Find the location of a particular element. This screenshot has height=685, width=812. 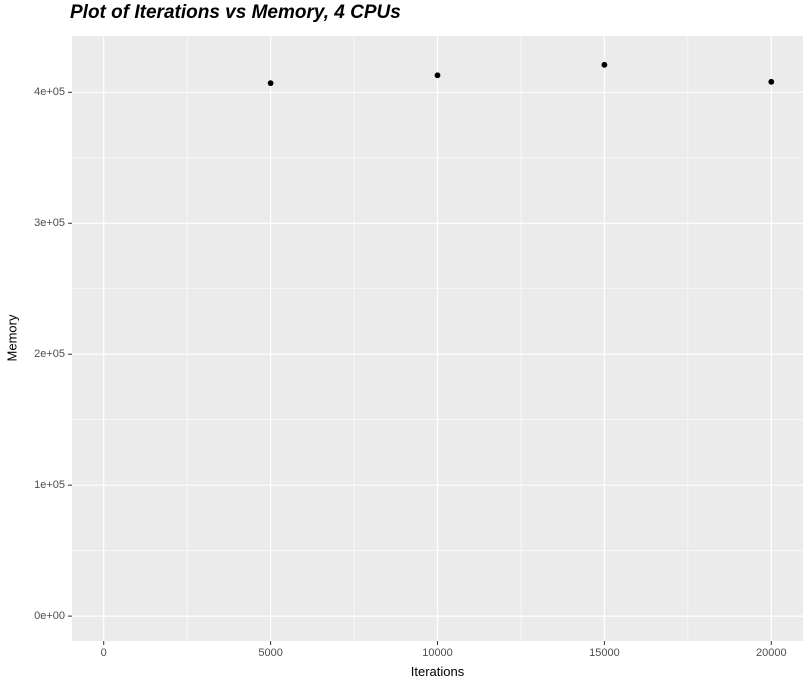

x-axis-title: Iterations is located at coordinates (437, 671).